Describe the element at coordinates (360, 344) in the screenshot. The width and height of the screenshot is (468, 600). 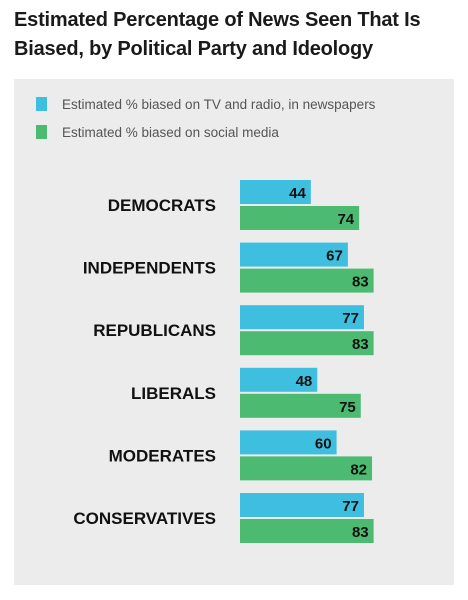
I see `value-label-social-republicans: 83` at that location.